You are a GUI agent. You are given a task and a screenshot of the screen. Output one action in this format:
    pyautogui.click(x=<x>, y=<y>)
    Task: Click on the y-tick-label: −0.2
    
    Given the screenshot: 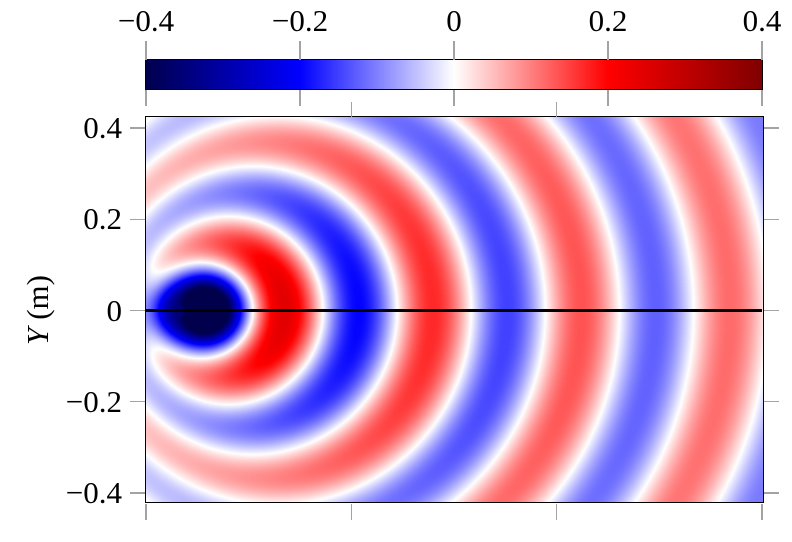 What is the action you would take?
    pyautogui.click(x=93, y=401)
    